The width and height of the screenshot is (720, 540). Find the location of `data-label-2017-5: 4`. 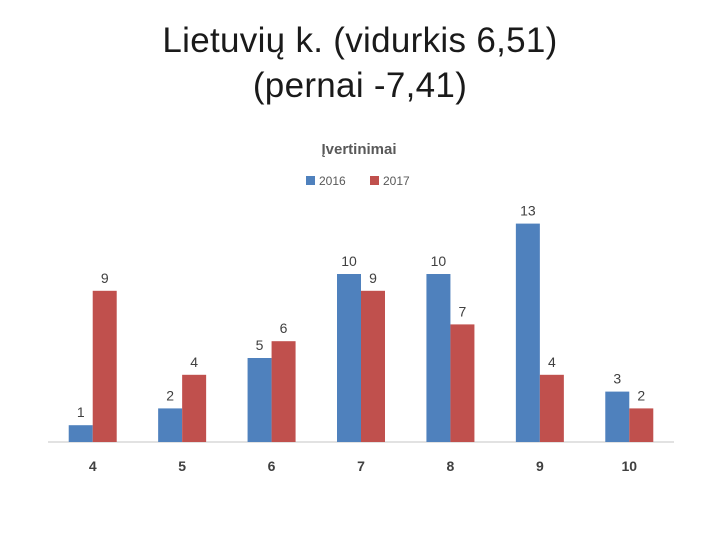

data-label-2017-5: 4 is located at coordinates (194, 362).